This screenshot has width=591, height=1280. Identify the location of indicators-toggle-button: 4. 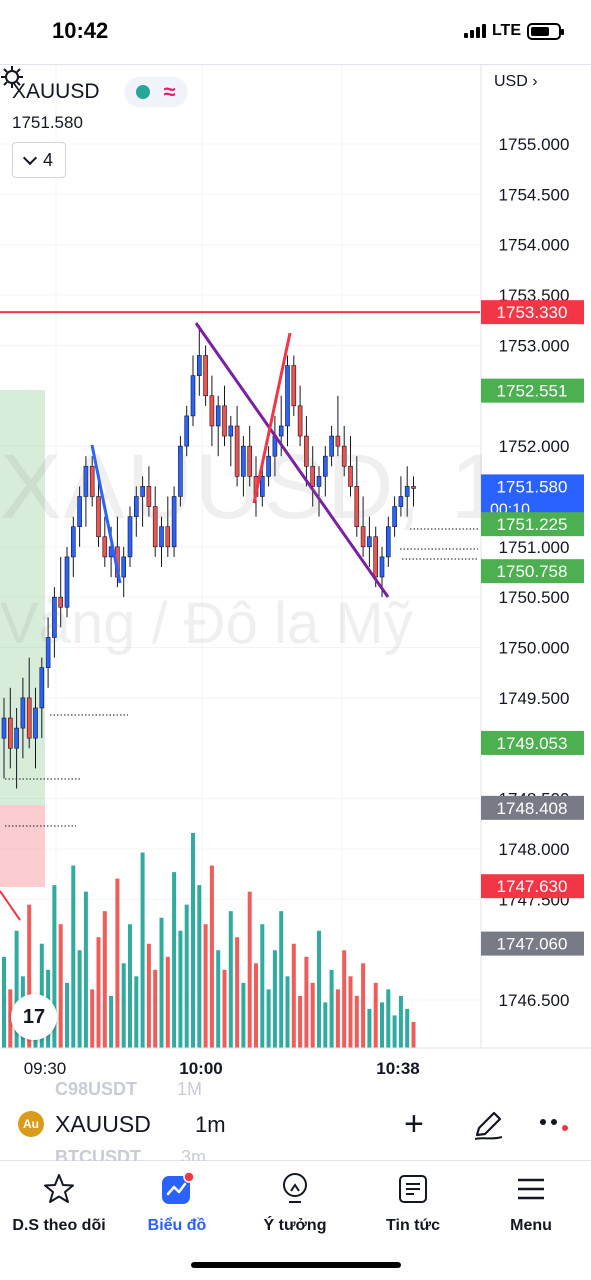
(39, 160).